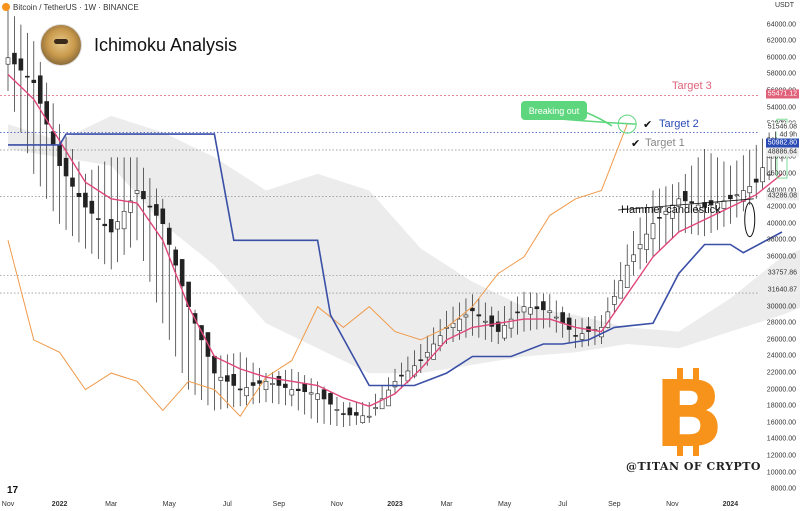  What do you see at coordinates (782, 127) in the screenshot?
I see `price-badge-target2_top: 51546.08` at bounding box center [782, 127].